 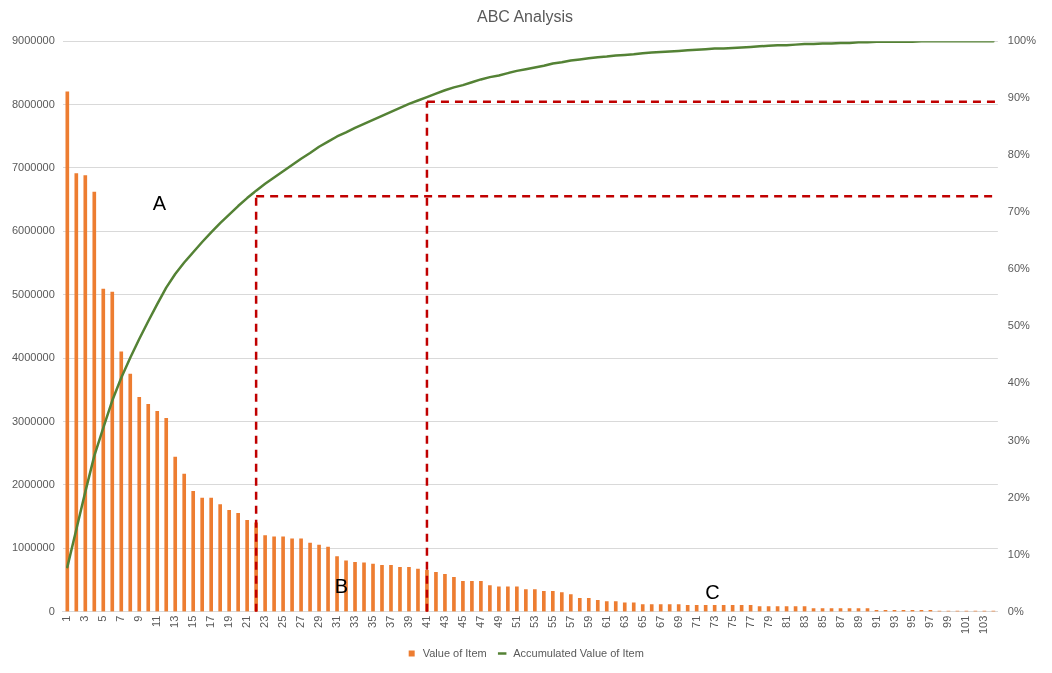 I want to click on y-tick-label: 8000000, so click(x=33, y=103).